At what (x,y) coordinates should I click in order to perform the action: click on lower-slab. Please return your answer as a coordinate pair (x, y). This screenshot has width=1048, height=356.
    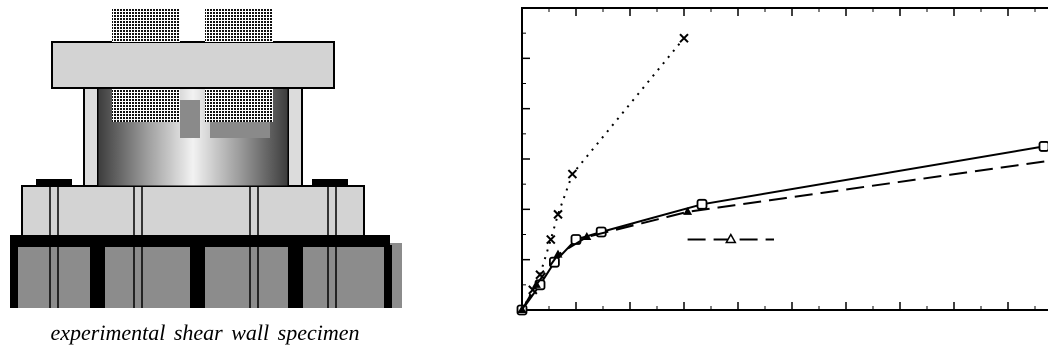
    Looking at the image, I should click on (193, 211).